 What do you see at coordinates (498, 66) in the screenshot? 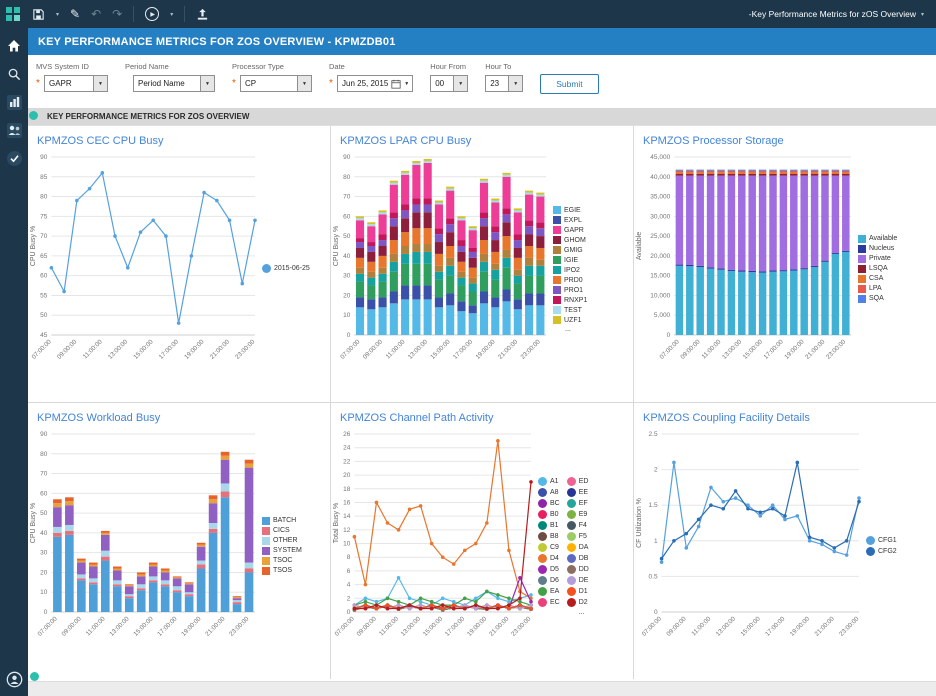
I see `hour-to-label: Hour To` at bounding box center [498, 66].